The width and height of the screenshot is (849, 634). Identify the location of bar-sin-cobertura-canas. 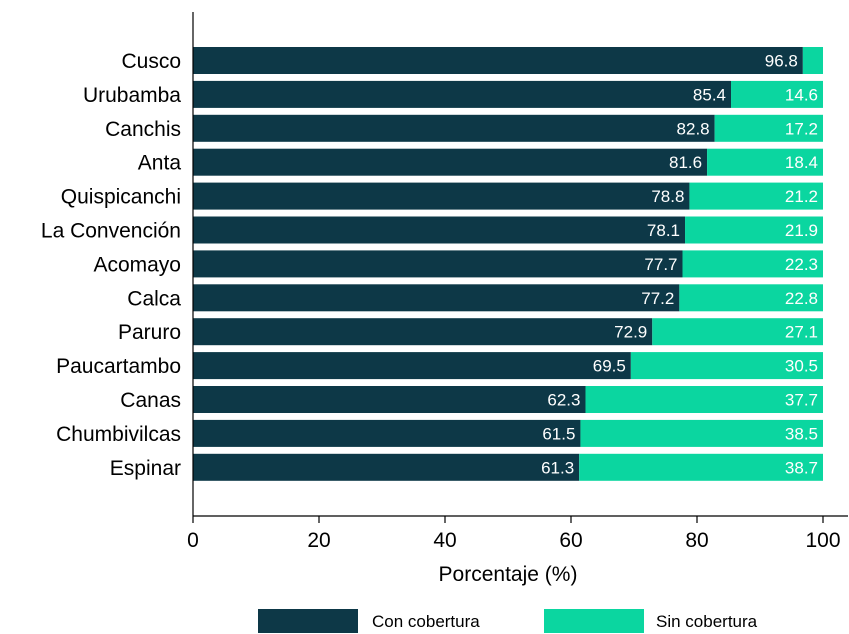
(704, 399).